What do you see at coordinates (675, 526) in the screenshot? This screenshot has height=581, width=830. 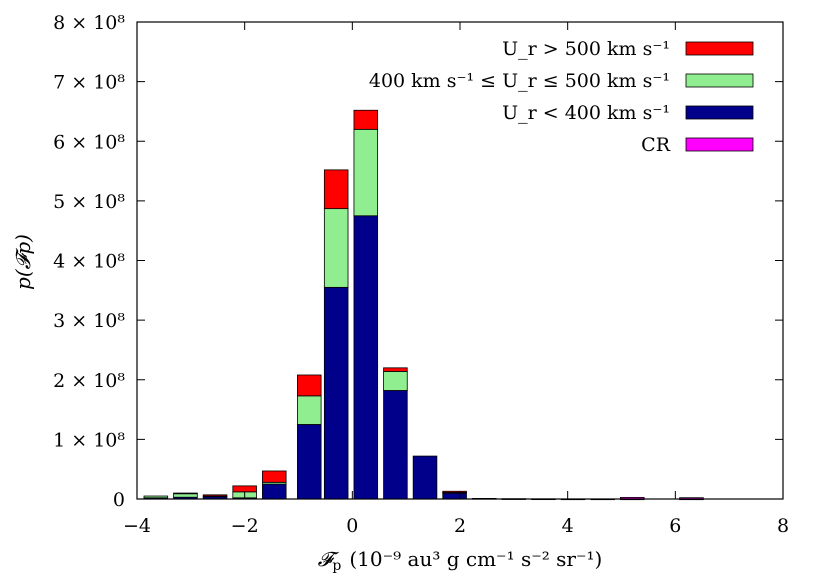 I see `x-tick-label: 6` at bounding box center [675, 526].